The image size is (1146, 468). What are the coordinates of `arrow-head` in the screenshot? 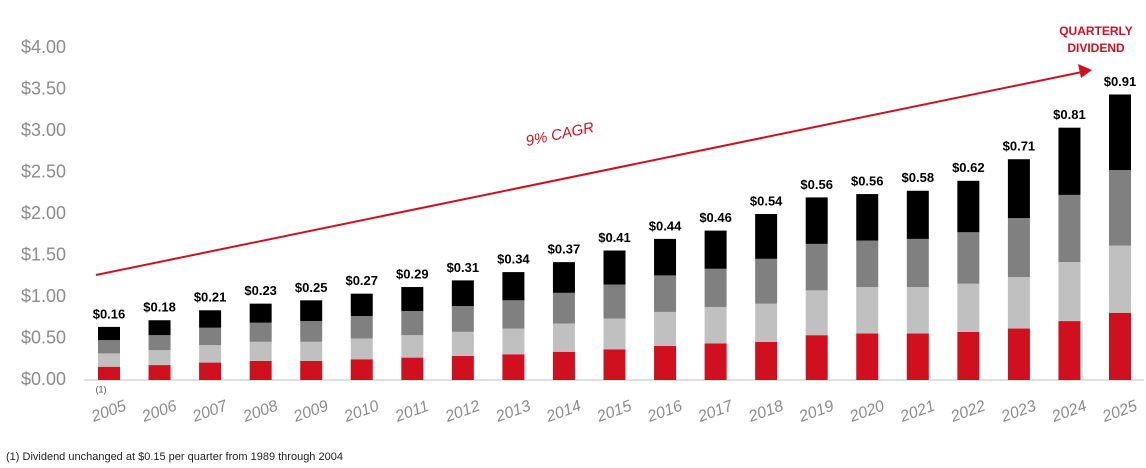 It's located at (1085, 71).